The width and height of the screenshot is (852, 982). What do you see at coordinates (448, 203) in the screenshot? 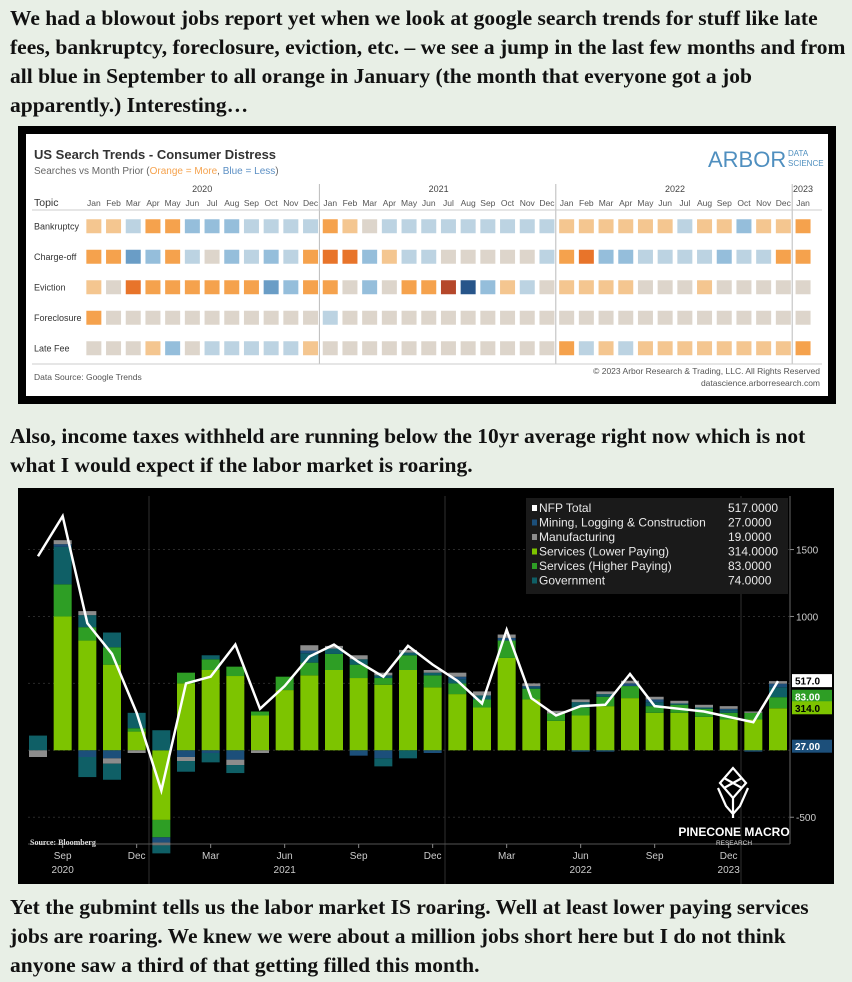
I see `heatmap-month-label: Jul` at bounding box center [448, 203].